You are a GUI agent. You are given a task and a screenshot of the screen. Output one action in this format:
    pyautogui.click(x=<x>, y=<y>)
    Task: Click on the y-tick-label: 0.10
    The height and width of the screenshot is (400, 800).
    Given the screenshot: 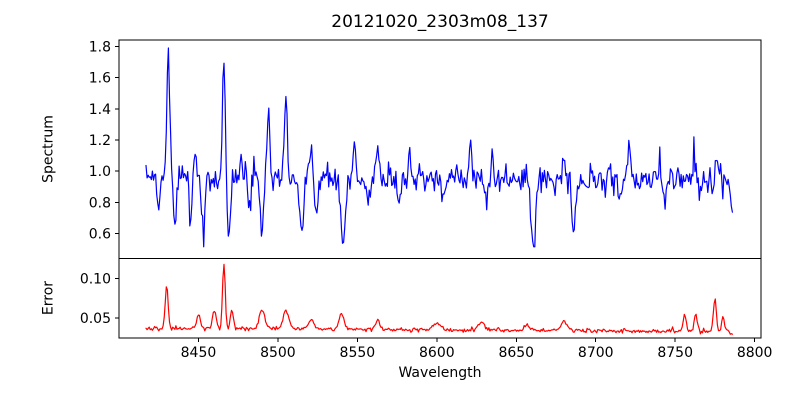 What is the action you would take?
    pyautogui.click(x=95, y=280)
    